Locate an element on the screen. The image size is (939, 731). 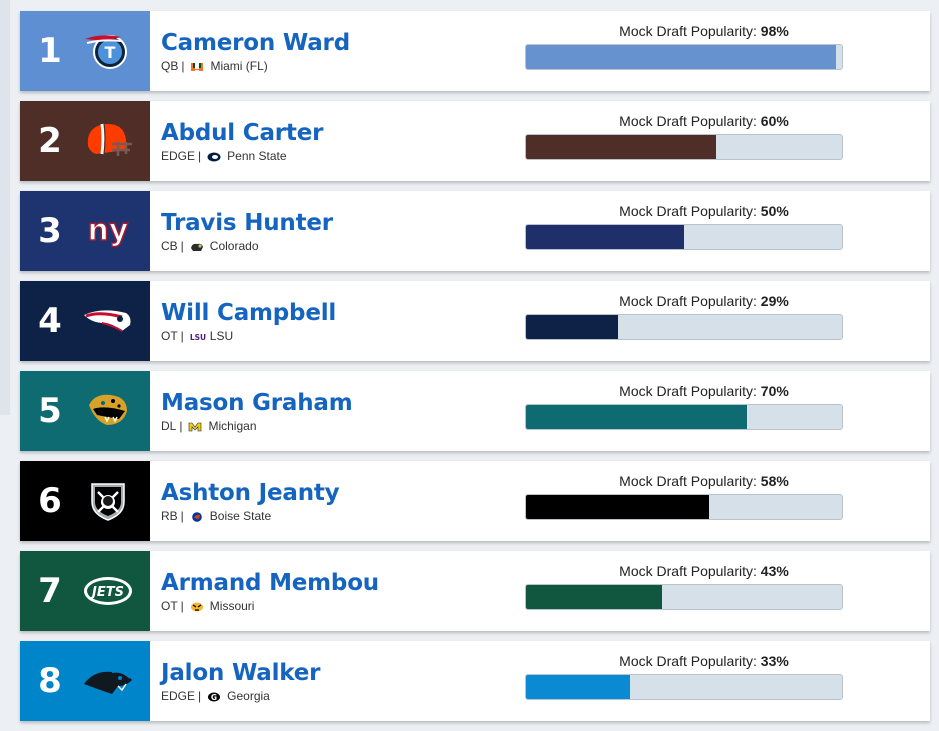
team-block: 6 is located at coordinates (85, 501).